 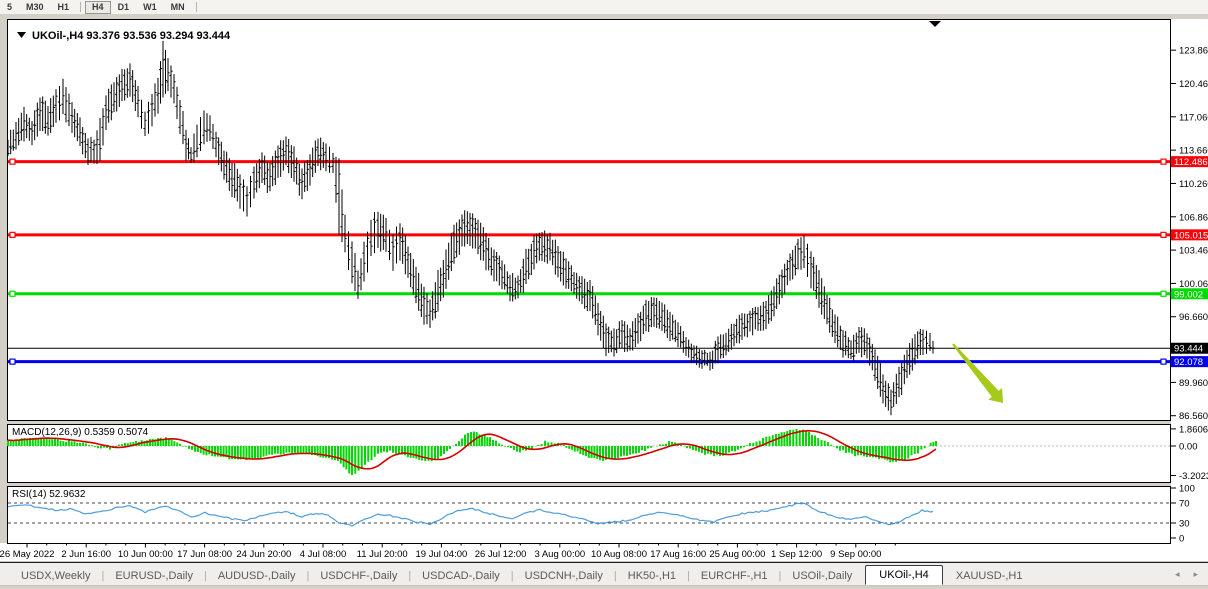 What do you see at coordinates (21, 35) in the screenshot?
I see `symbol-dropdown-icon` at bounding box center [21, 35].